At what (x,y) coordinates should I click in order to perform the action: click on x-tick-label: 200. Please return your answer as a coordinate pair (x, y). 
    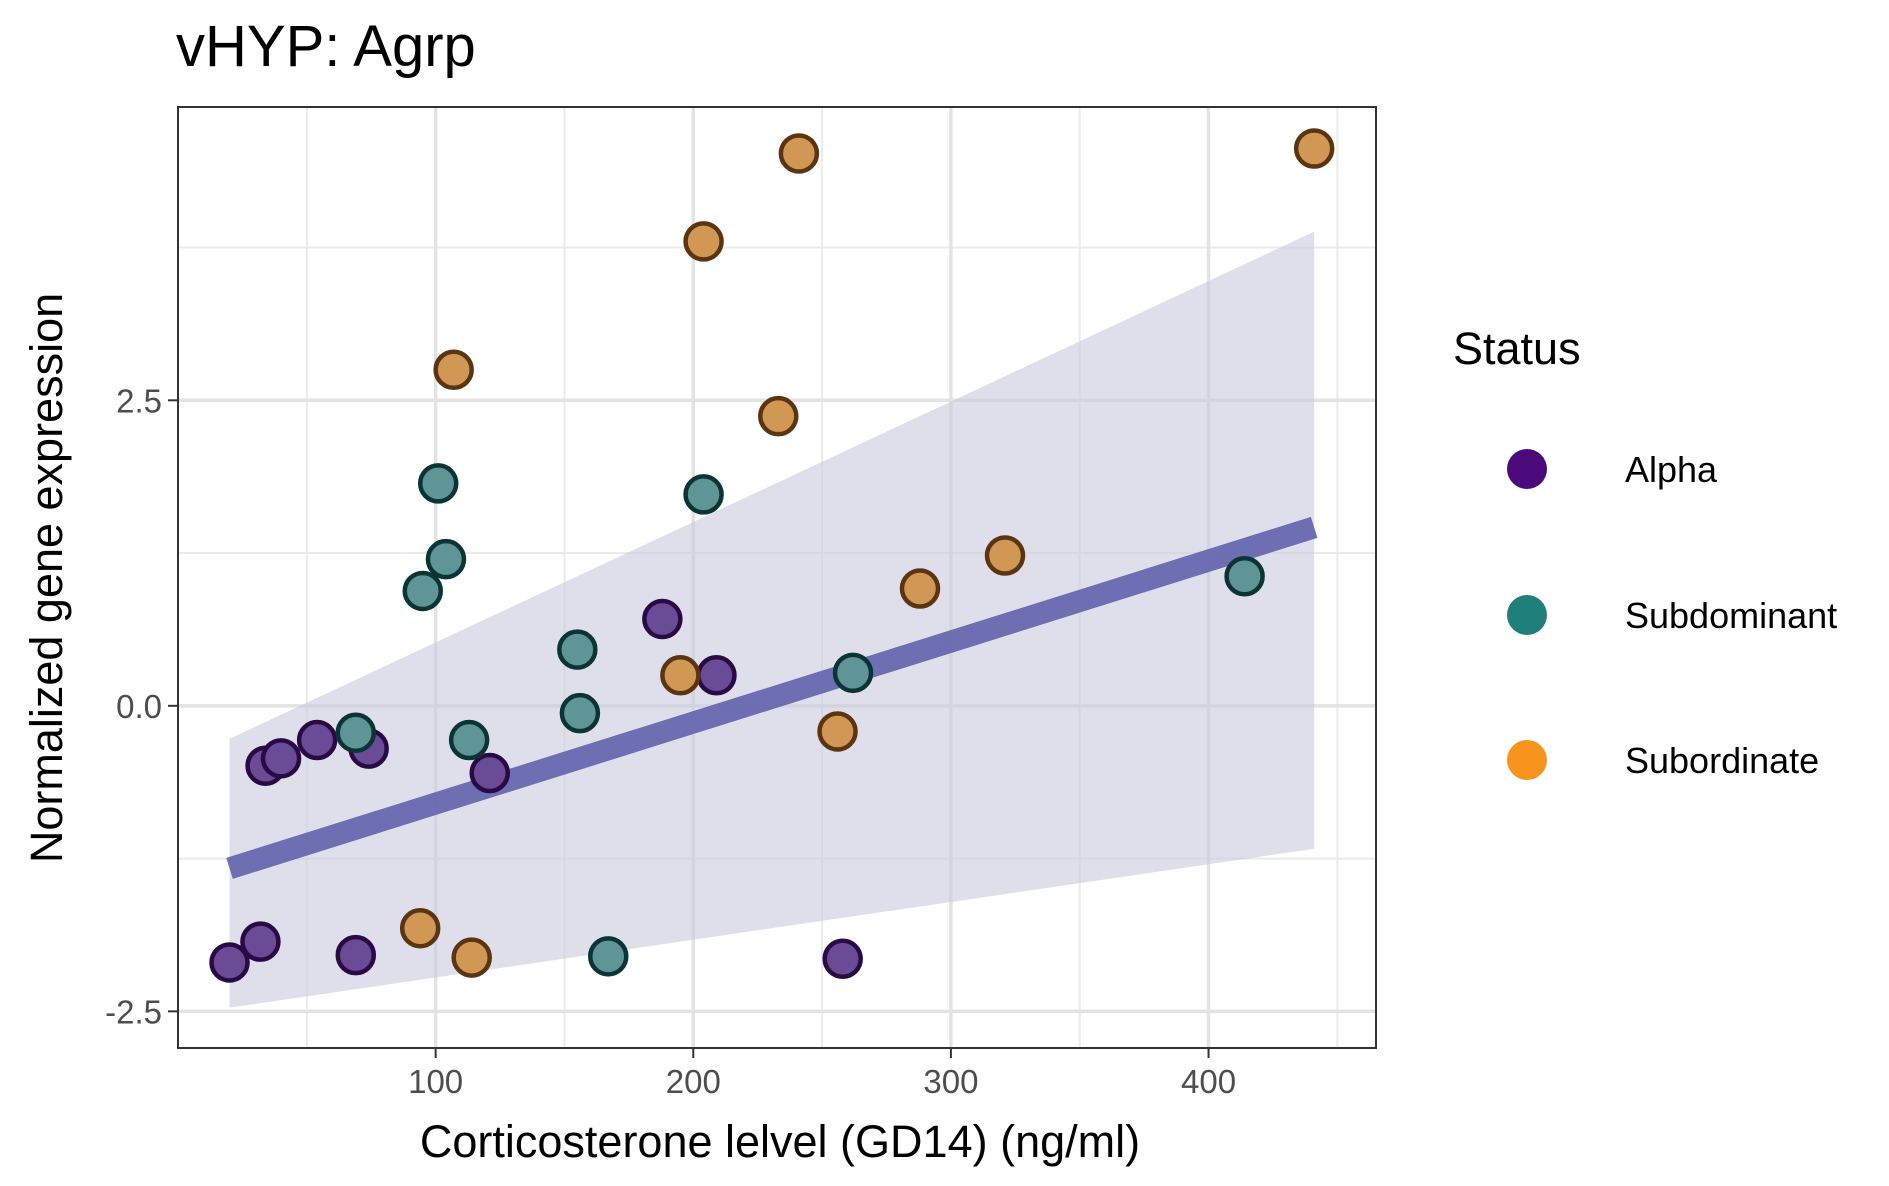
    Looking at the image, I should click on (693, 1081).